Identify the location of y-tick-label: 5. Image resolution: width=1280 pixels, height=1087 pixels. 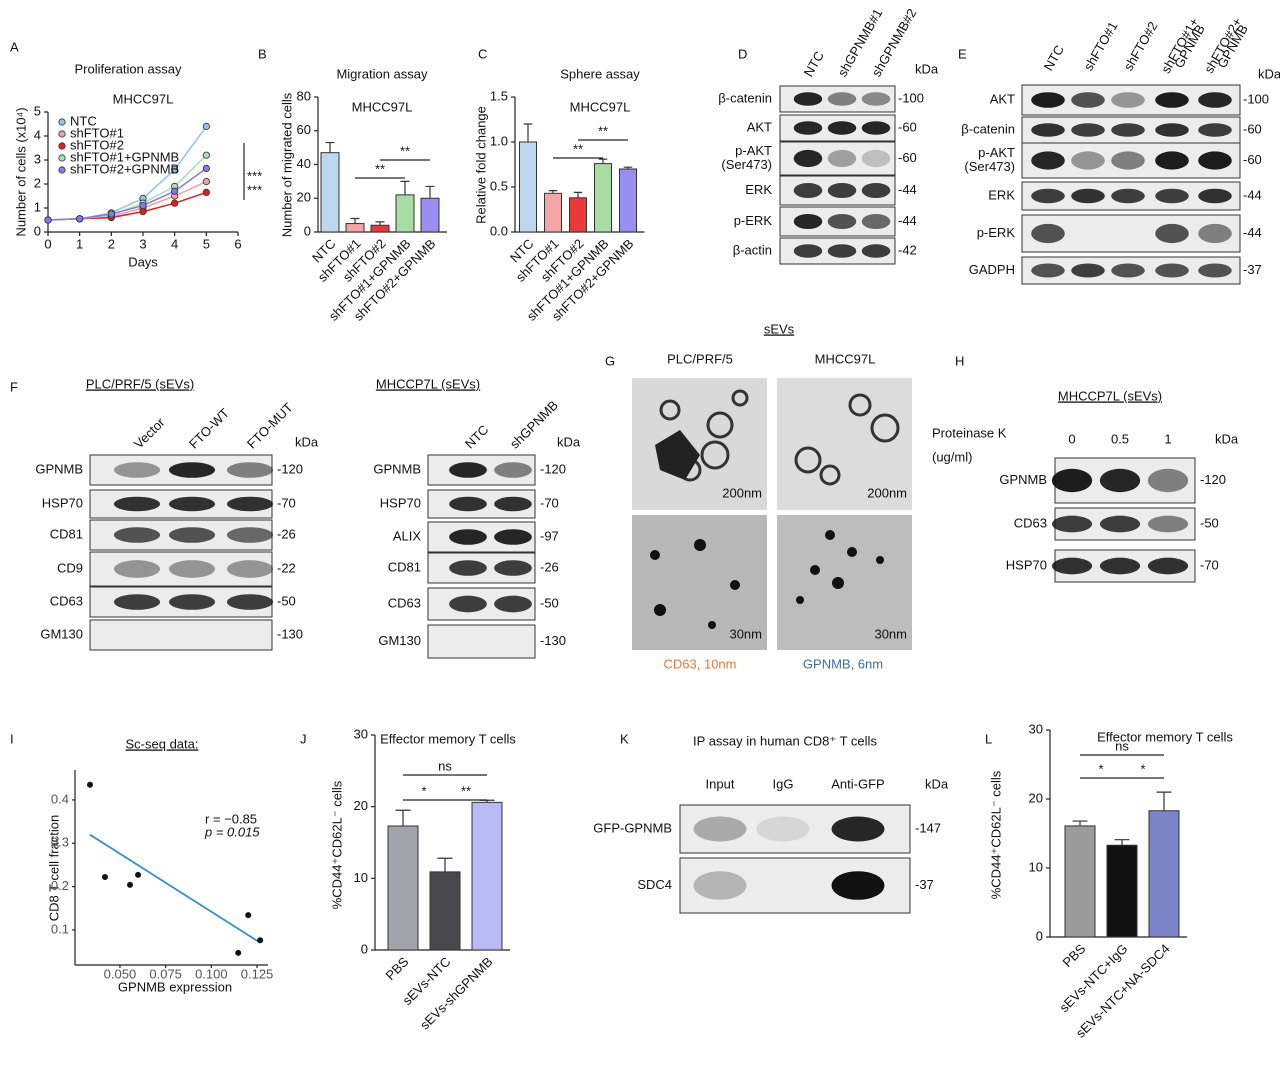
(37, 110).